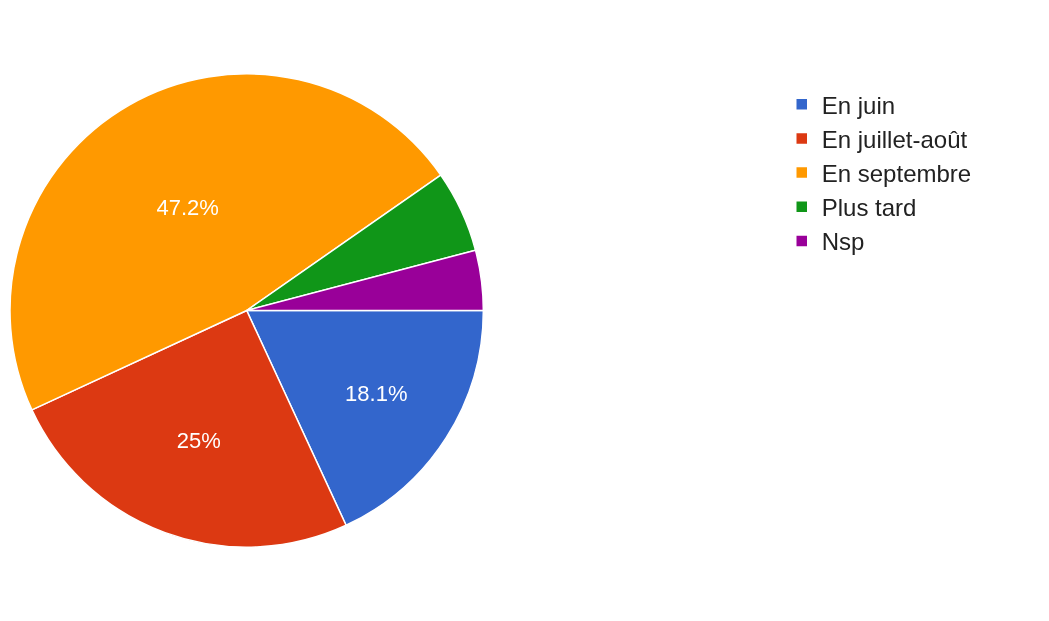 The image size is (1049, 621). Describe the element at coordinates (843, 242) in the screenshot. I see `legend-label: Nsp` at that location.